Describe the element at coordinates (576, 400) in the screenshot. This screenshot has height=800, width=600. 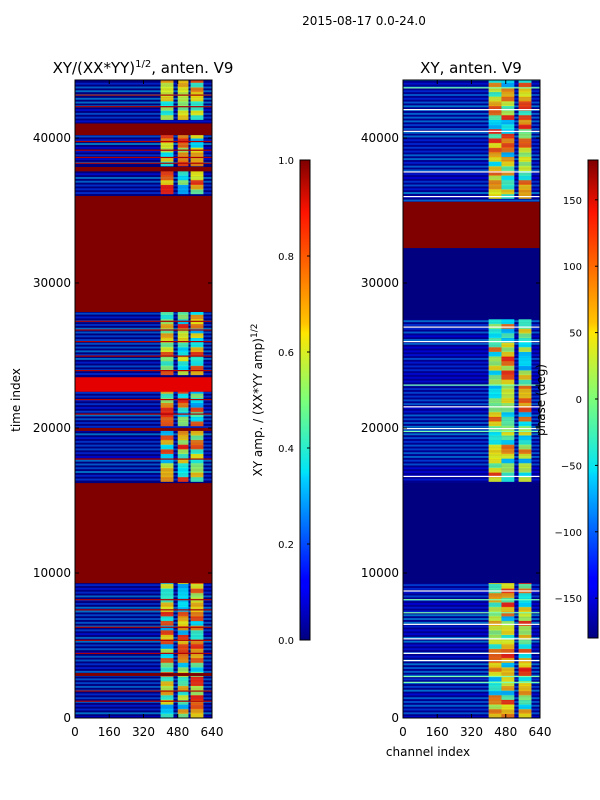
I see `colorbar2-ticks: −150 −100 −50 0 50 100 150` at that location.